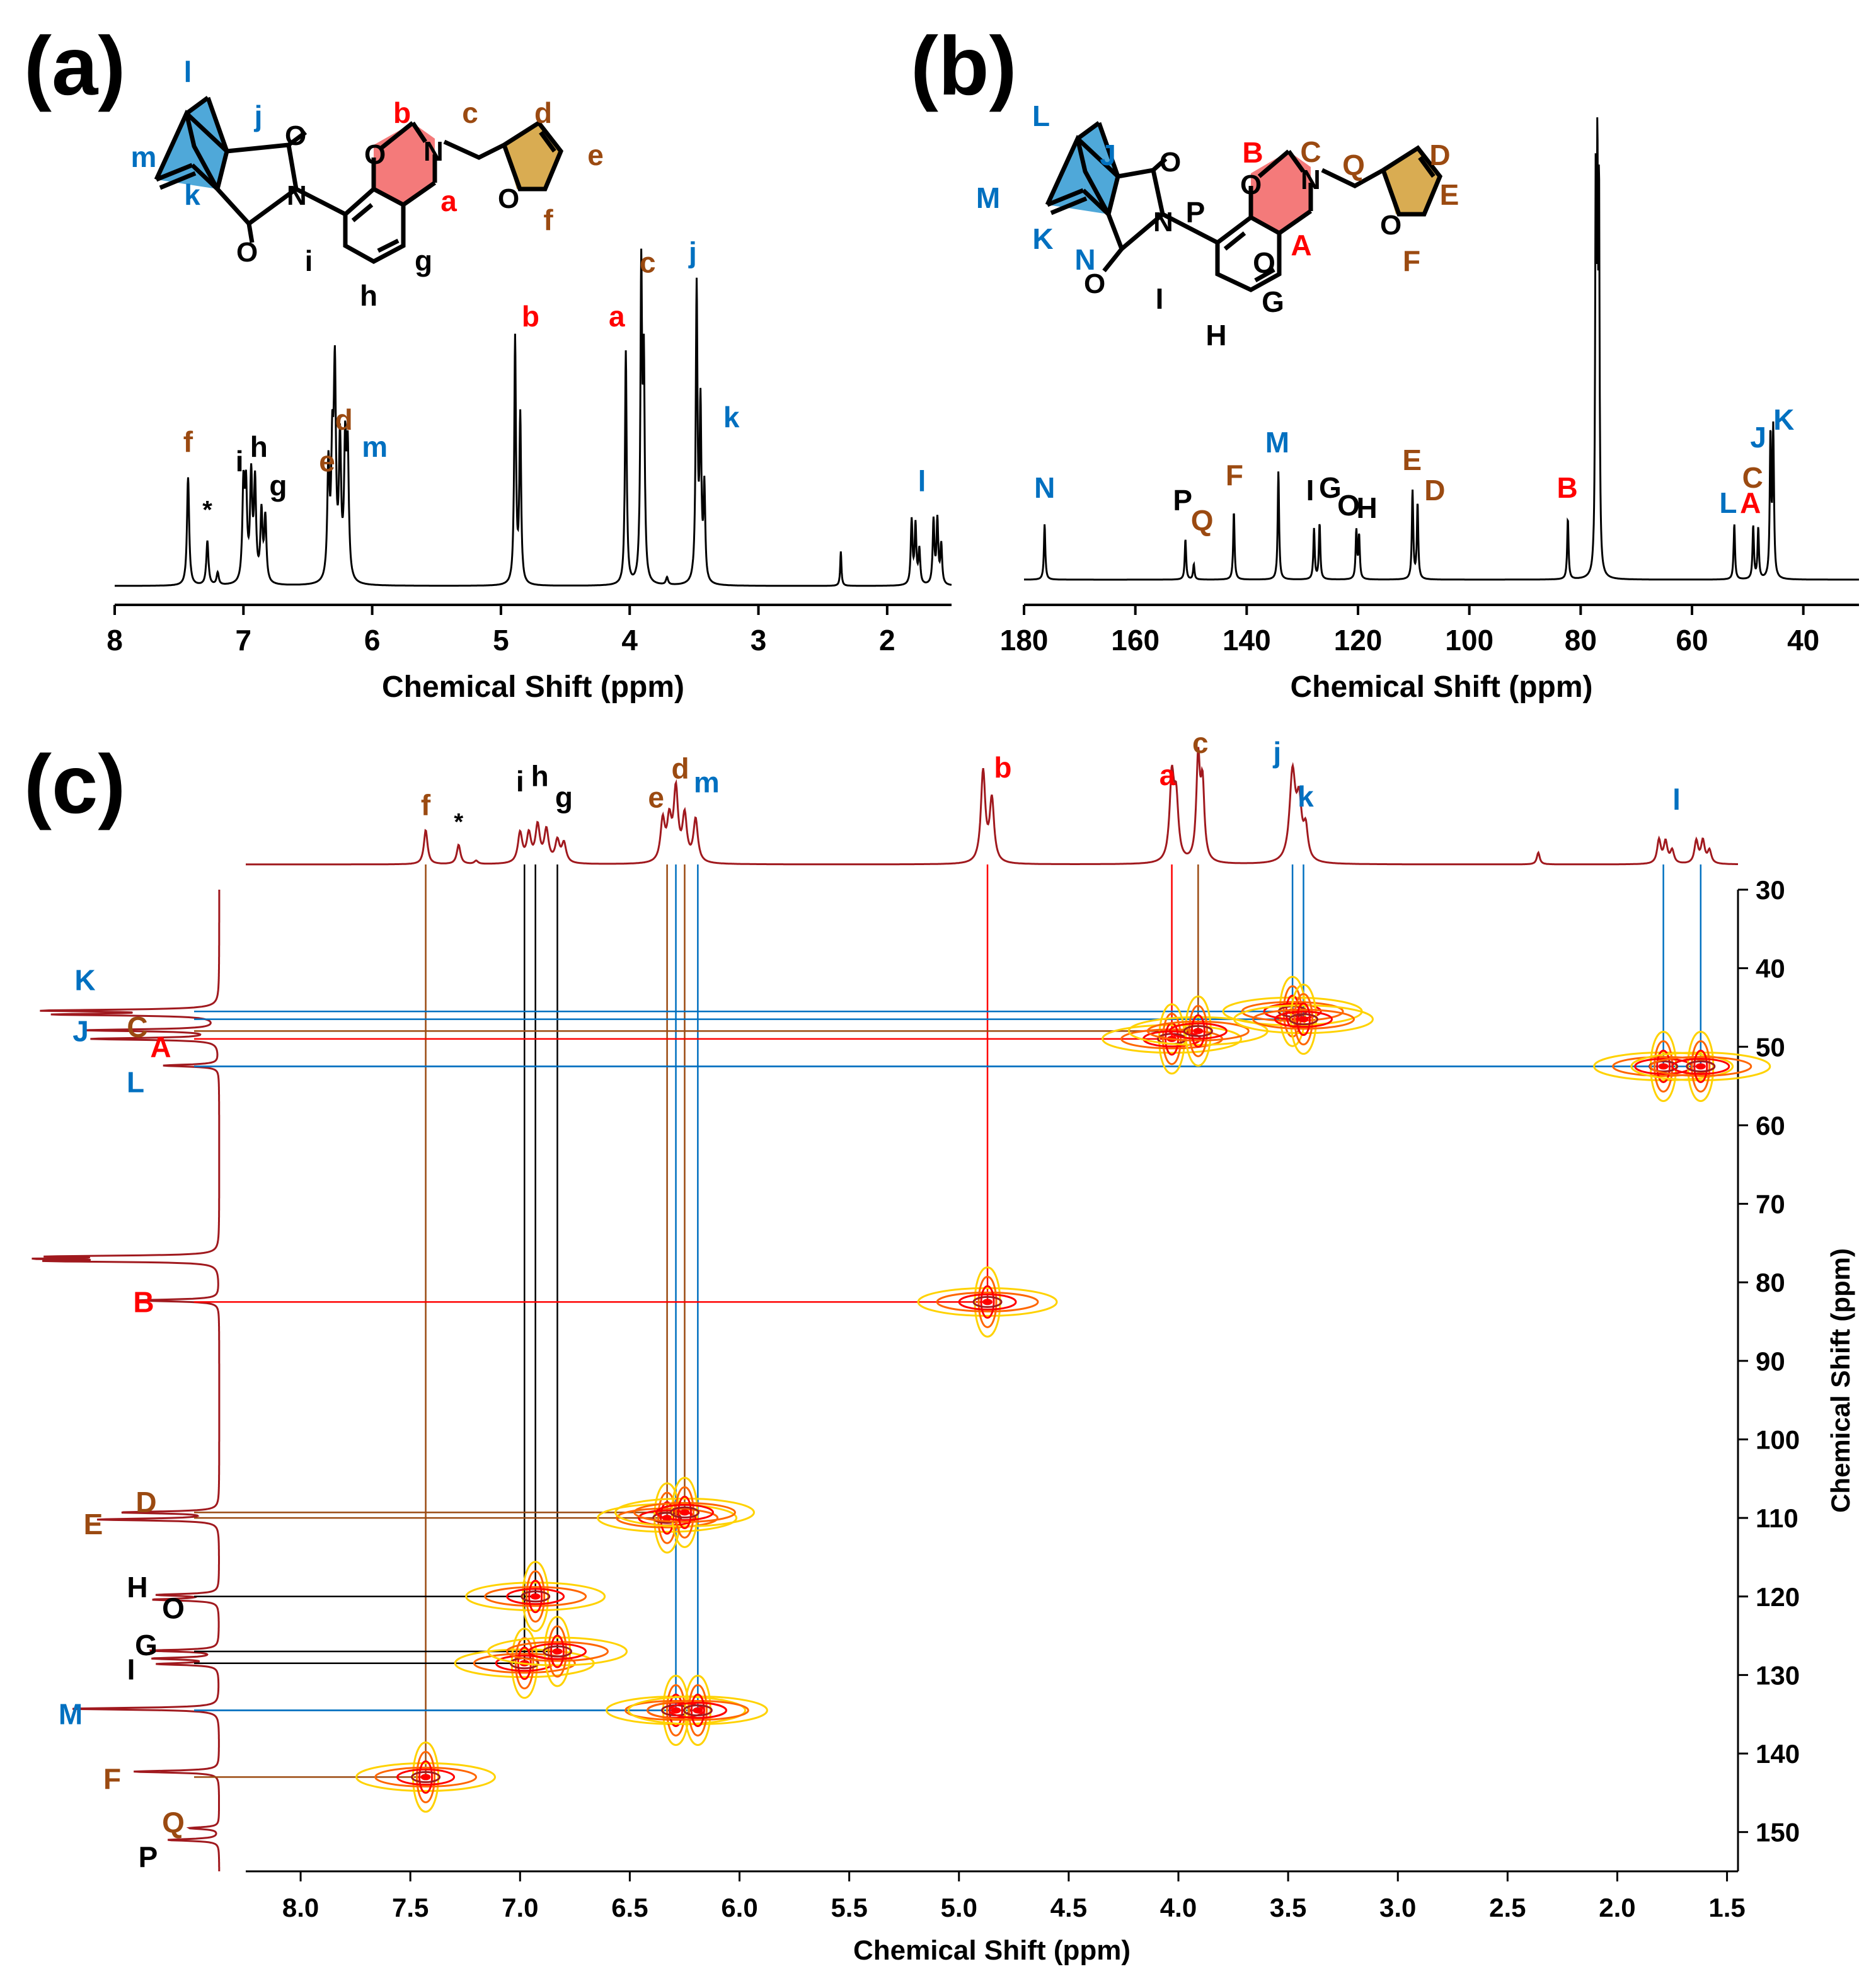 This screenshot has height=1969, width=1876. What do you see at coordinates (1778, 1439) in the screenshot?
I see `y-tick-label: 100` at bounding box center [1778, 1439].